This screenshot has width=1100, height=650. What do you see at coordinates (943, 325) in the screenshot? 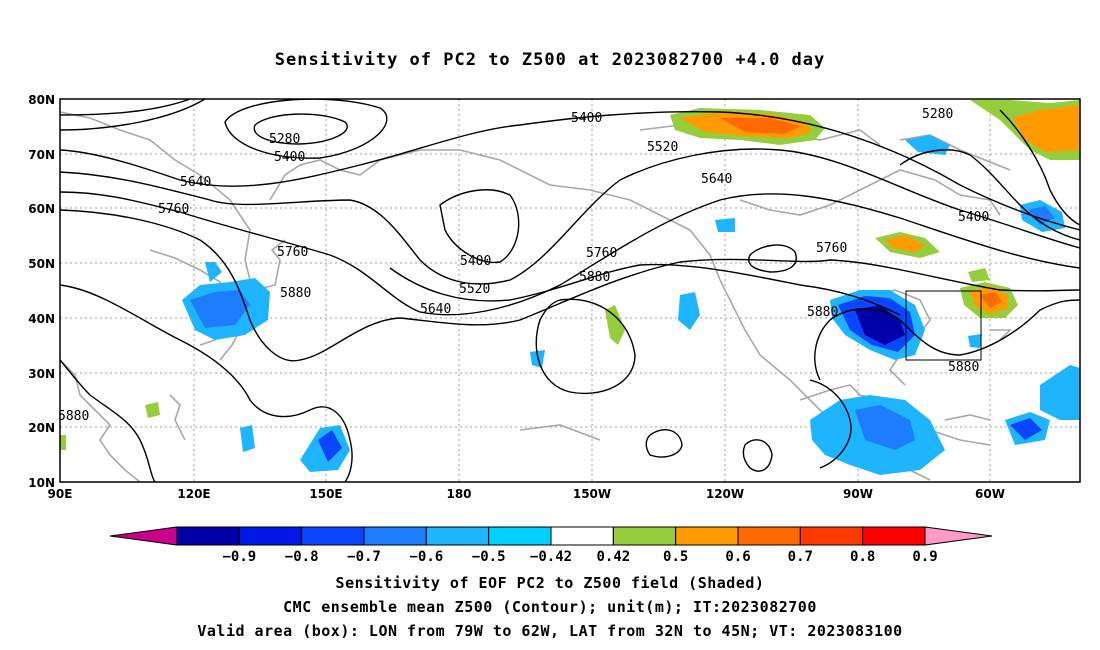
I see `valid-area-box` at bounding box center [943, 325].